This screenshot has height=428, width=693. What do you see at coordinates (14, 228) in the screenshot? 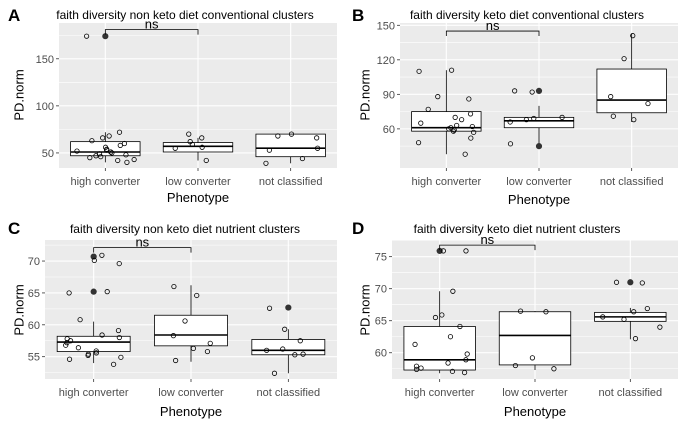
I see `panel-letter: C` at bounding box center [14, 228].